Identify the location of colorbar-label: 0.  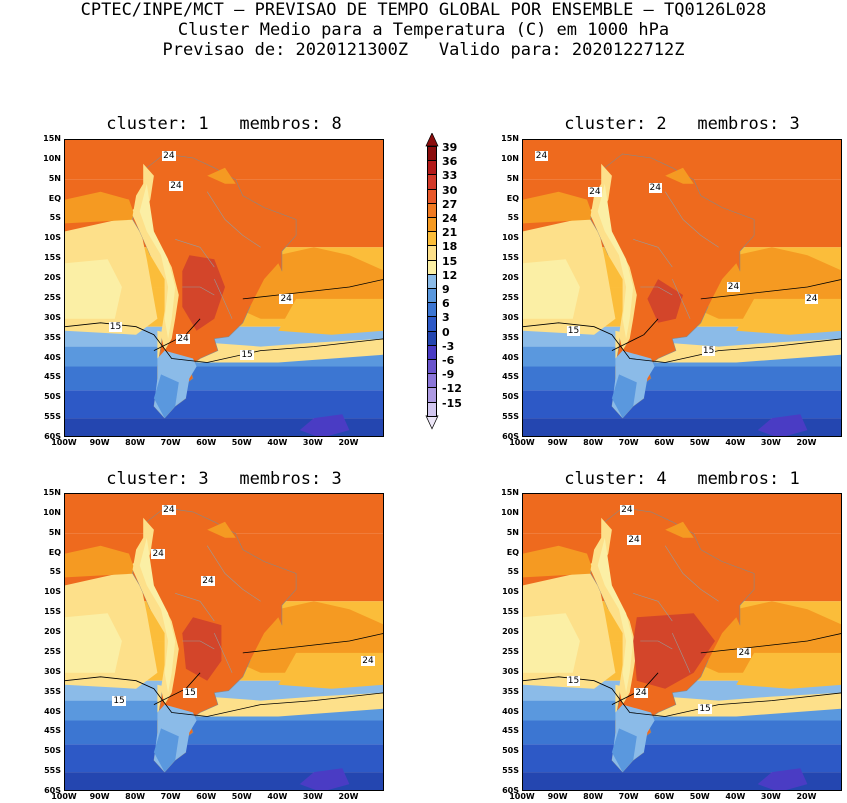
(446, 332).